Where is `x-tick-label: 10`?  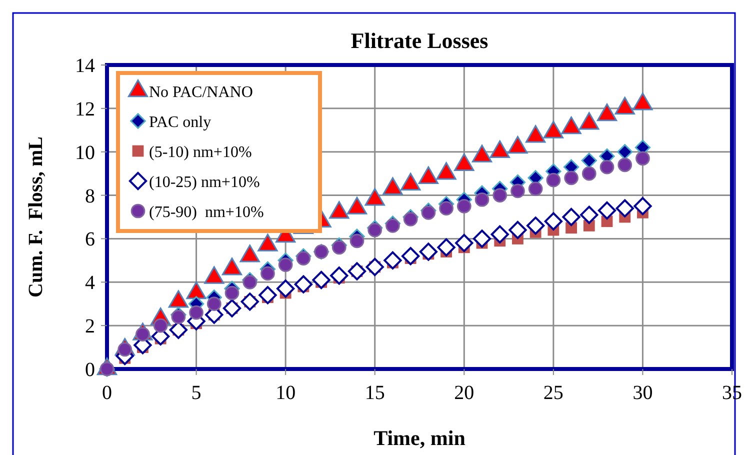 x-tick-label: 10 is located at coordinates (286, 393).